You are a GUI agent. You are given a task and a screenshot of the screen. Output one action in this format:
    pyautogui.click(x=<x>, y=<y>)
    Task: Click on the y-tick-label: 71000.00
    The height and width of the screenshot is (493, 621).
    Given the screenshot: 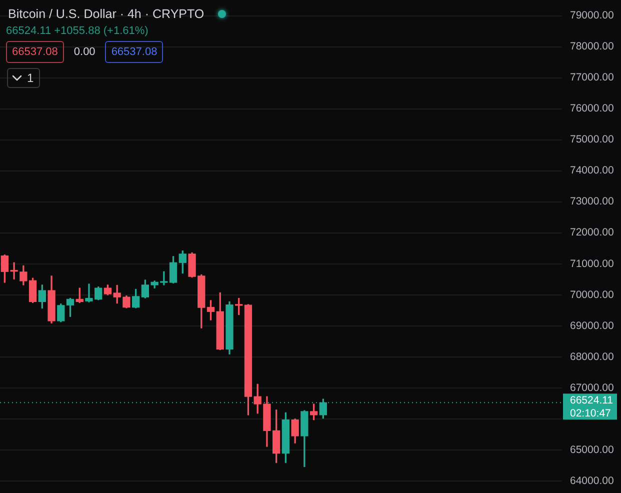 What is the action you would take?
    pyautogui.click(x=592, y=264)
    